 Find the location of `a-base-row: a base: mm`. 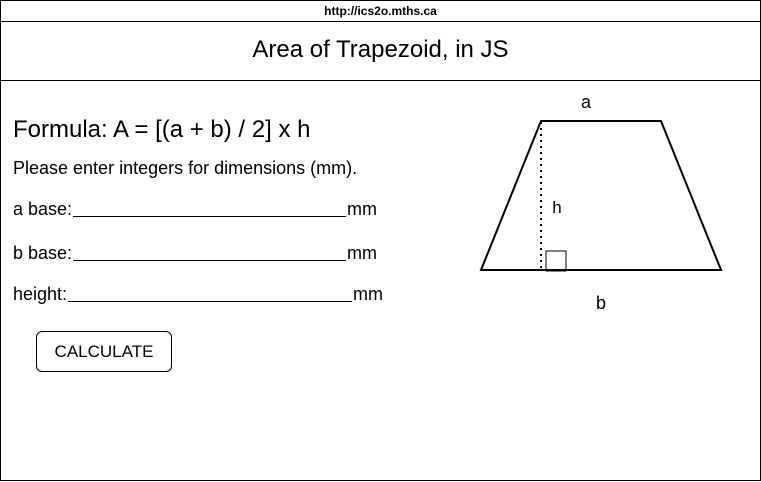

a-base-row: a base: mm is located at coordinates (195, 209).